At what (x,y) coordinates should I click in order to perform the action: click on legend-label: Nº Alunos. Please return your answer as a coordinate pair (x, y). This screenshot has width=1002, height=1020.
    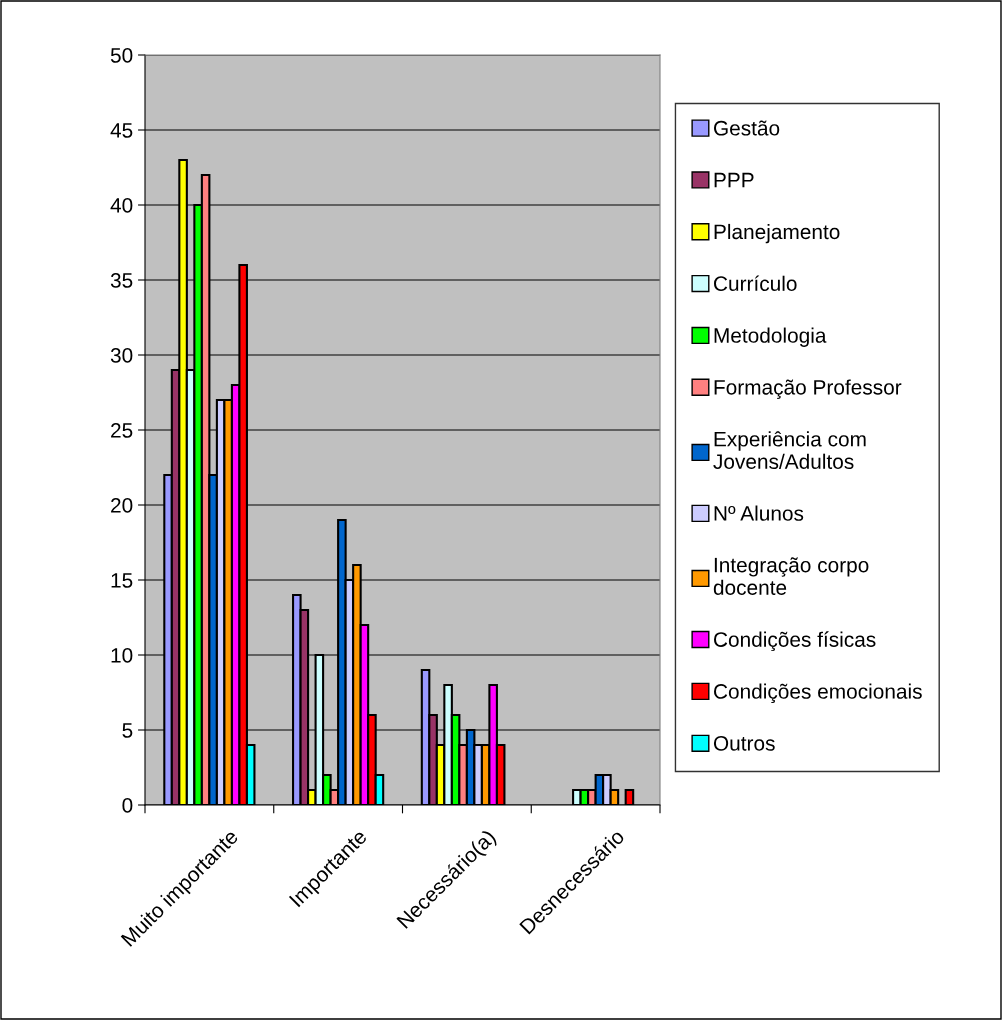
    Looking at the image, I should click on (759, 513).